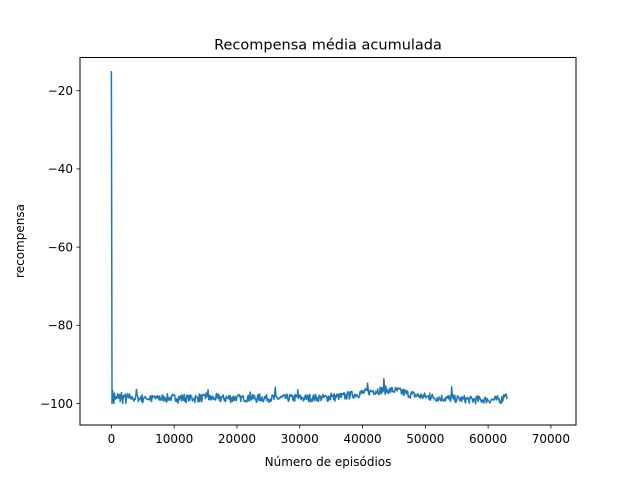 Image resolution: width=640 pixels, height=478 pixels. Describe the element at coordinates (237, 439) in the screenshot. I see `x-tick-label: 20000` at that location.